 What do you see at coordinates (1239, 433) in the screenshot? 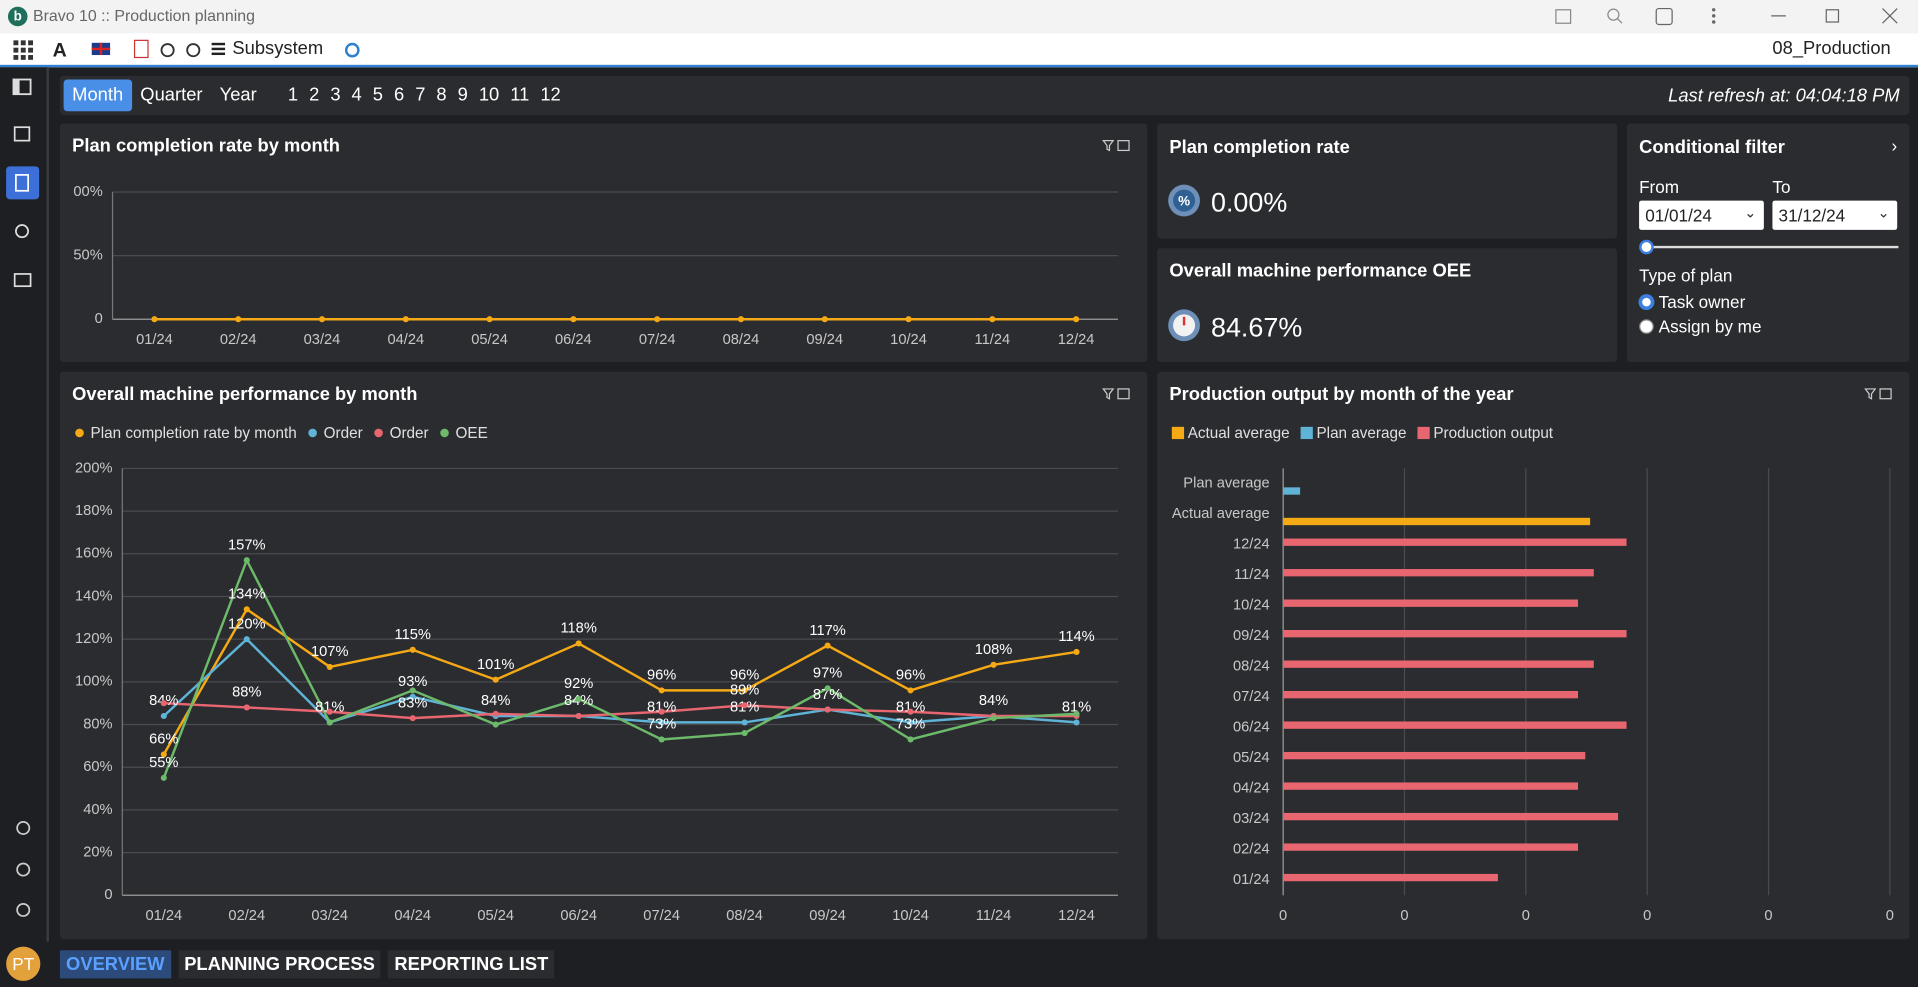
I see `legend-label: Actual average` at bounding box center [1239, 433].